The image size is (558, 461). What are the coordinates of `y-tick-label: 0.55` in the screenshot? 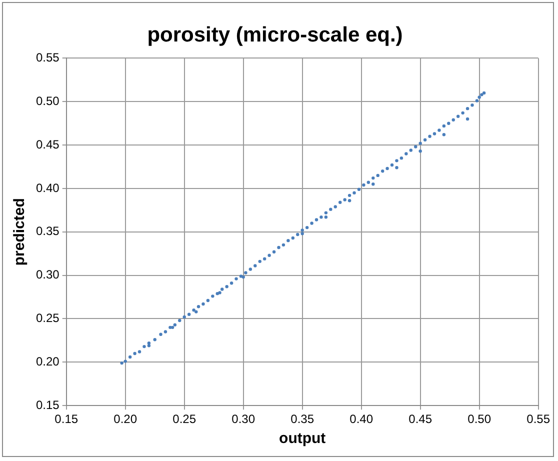 It's located at (48, 57).